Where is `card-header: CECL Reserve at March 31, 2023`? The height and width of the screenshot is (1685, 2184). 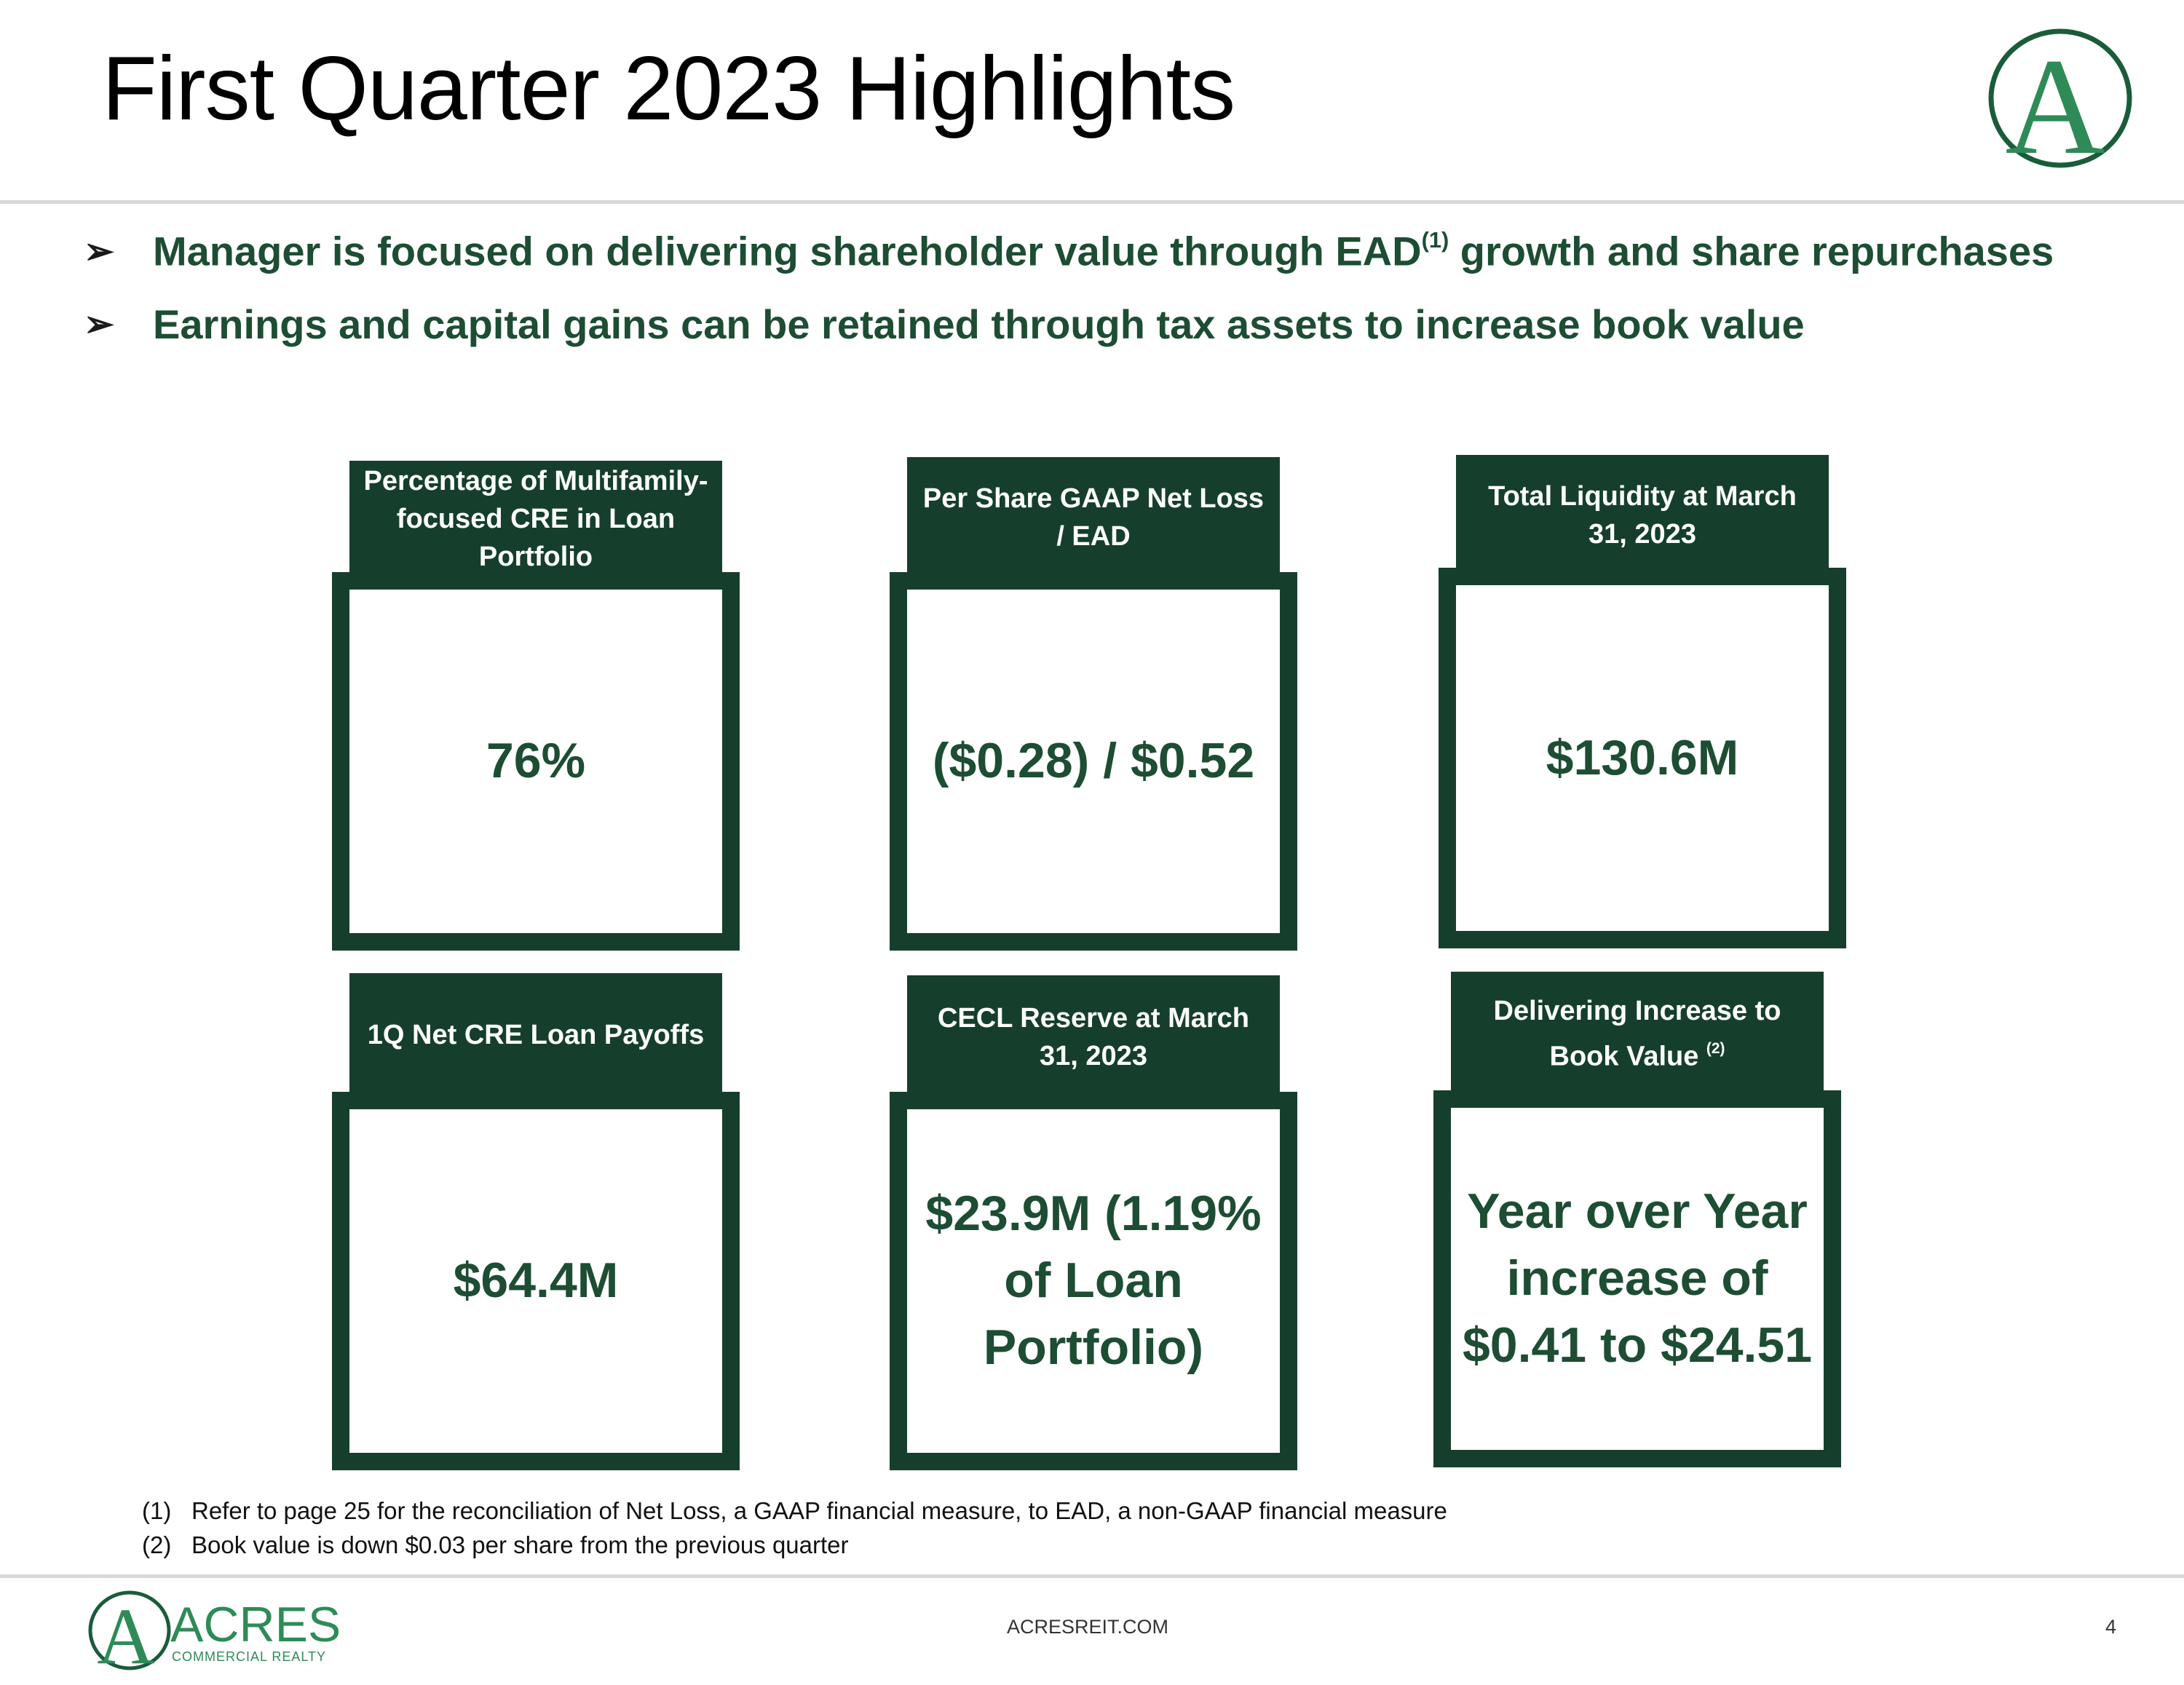
card-header: CECL Reserve at March 31, 2023 is located at coordinates (1093, 1037).